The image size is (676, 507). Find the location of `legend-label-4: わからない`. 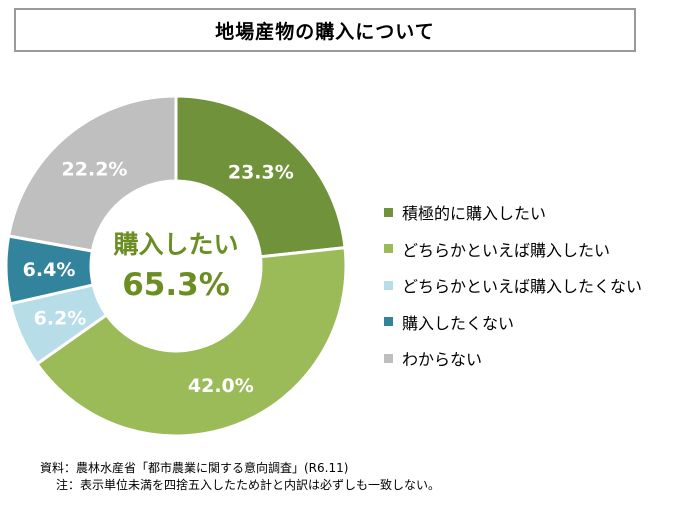

legend-label-4: わからない is located at coordinates (442, 360).